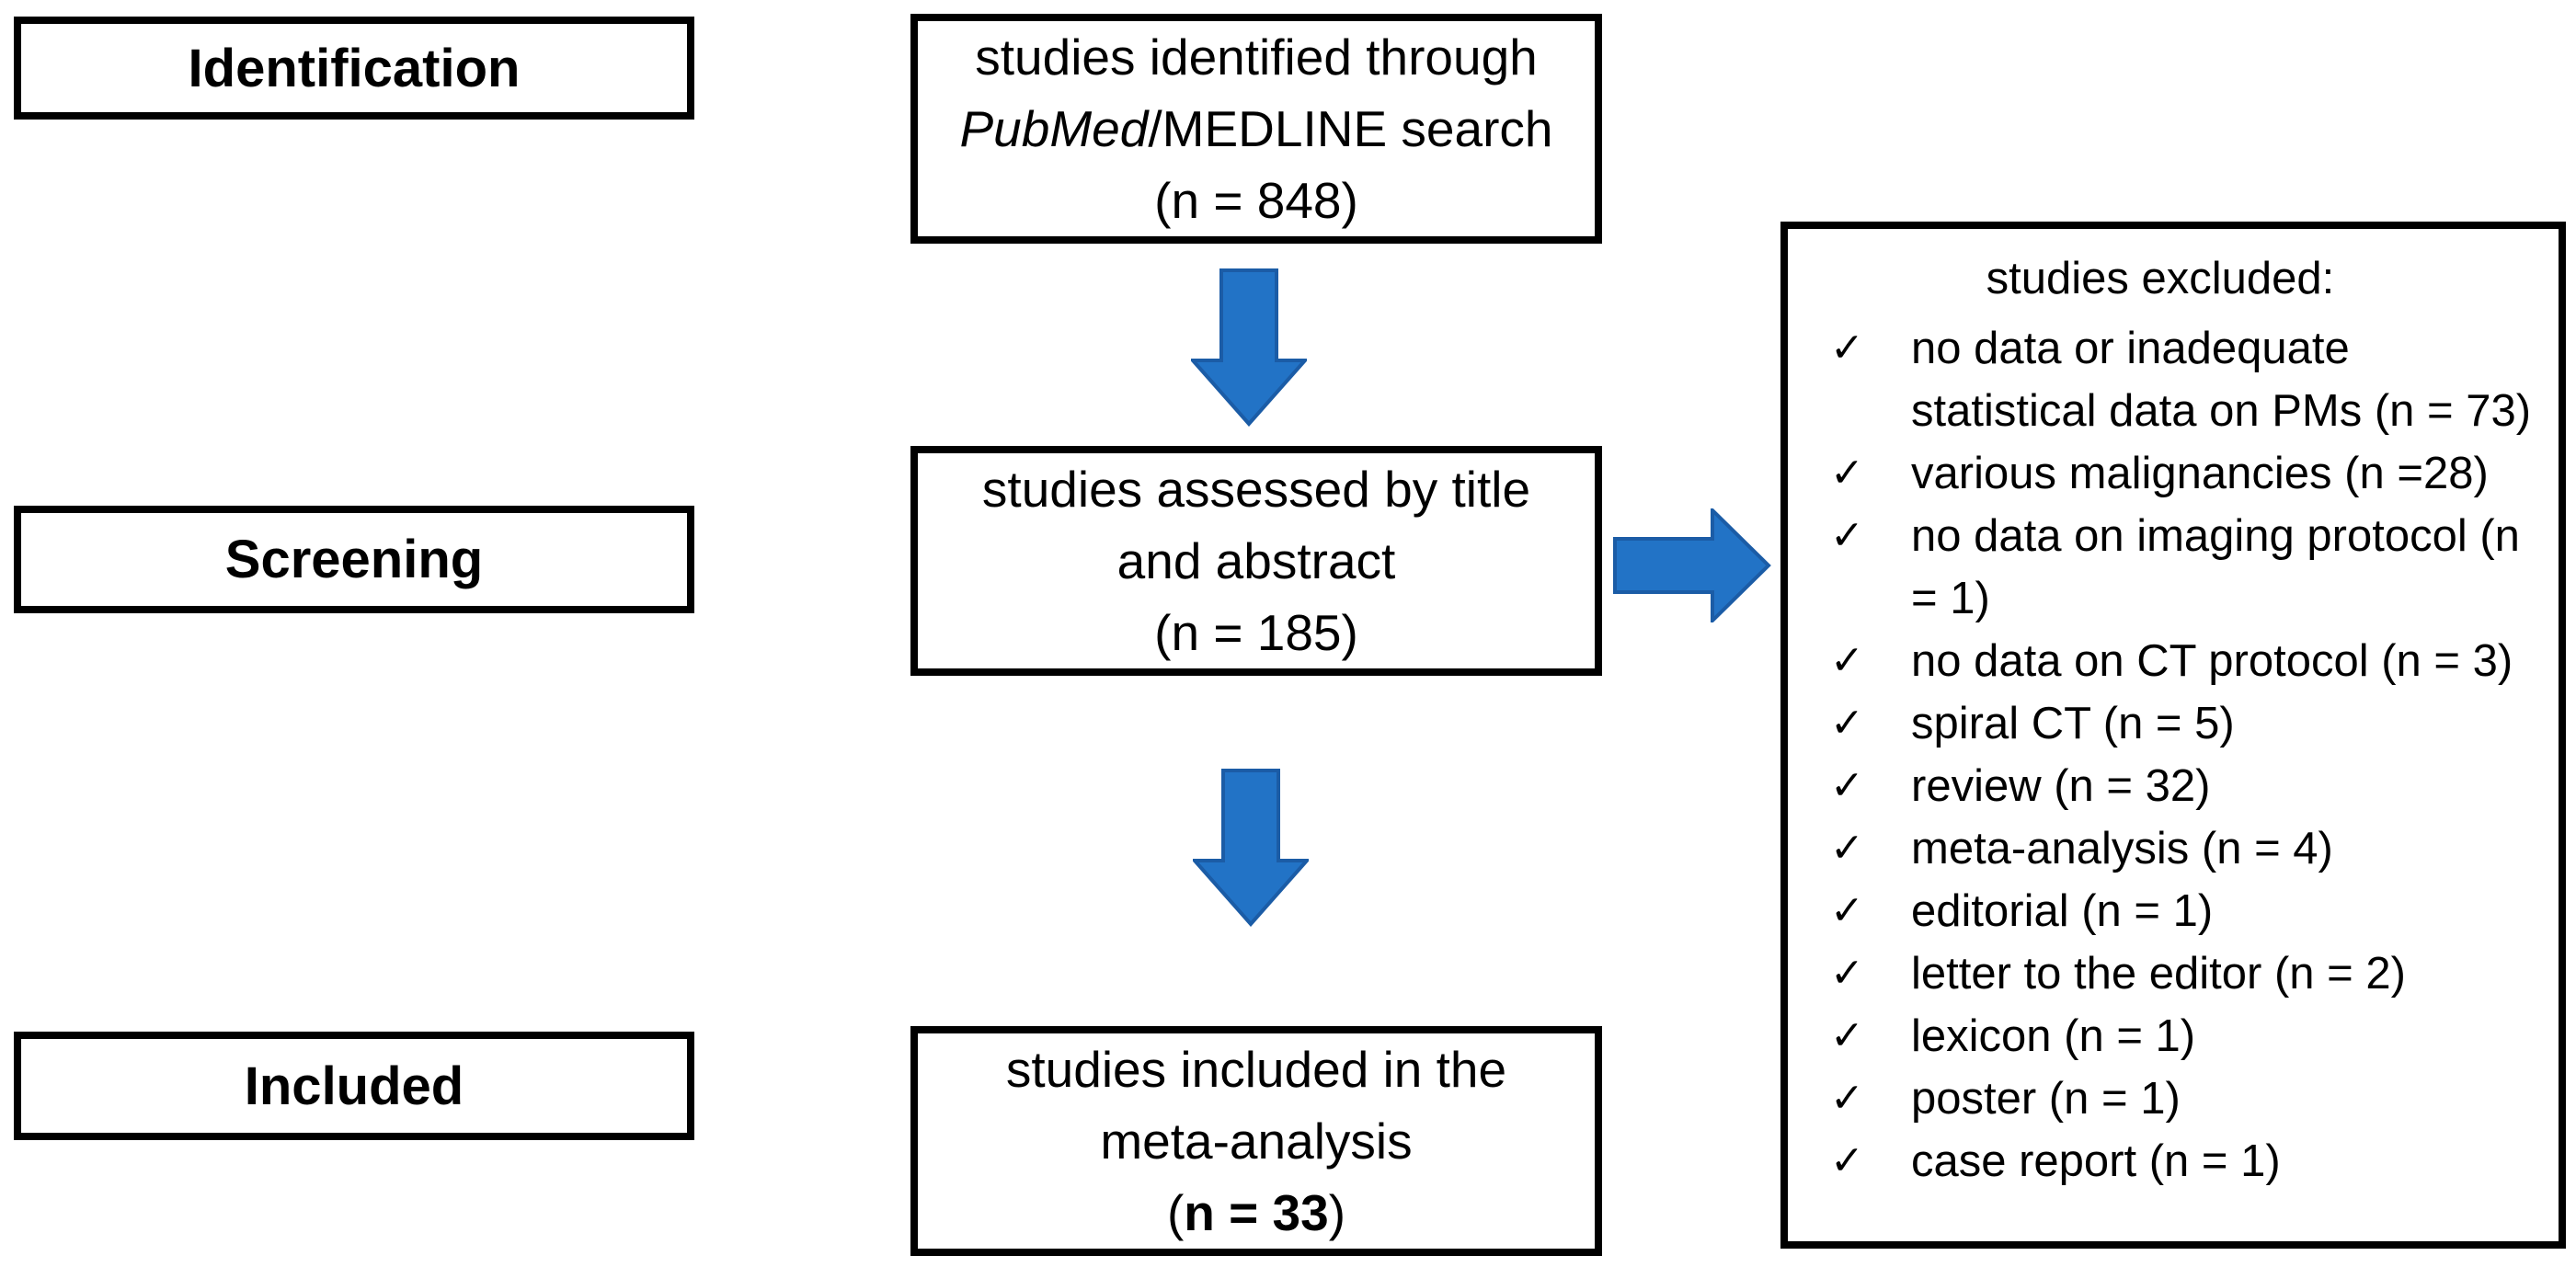 This screenshot has width=2576, height=1267. I want to click on excluded-item: ✓ various malignancies (n =28), so click(2161, 474).